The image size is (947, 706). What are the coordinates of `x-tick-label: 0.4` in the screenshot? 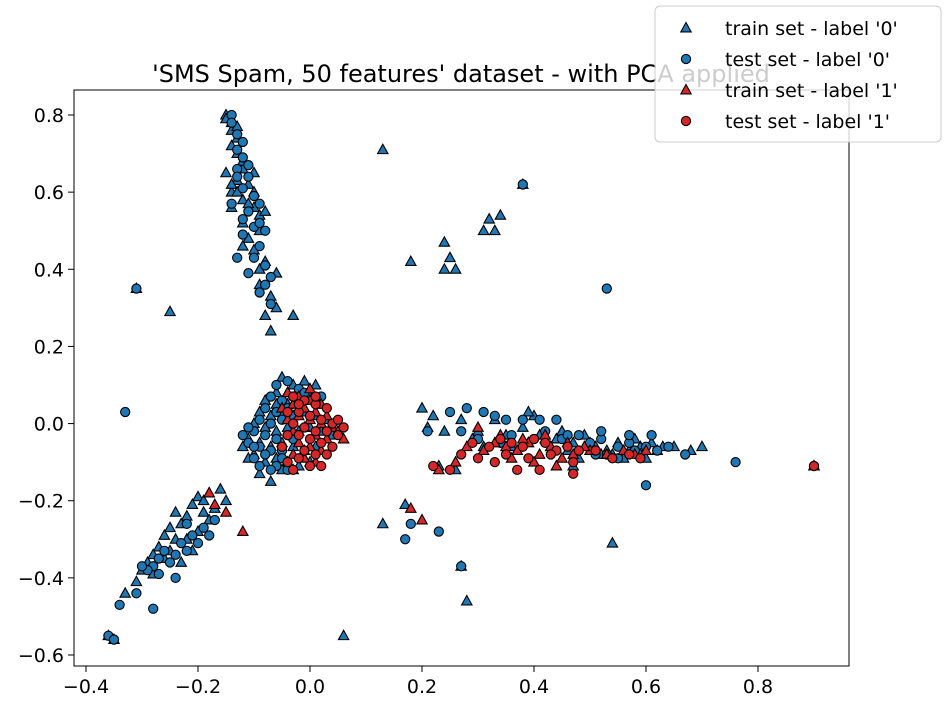 It's located at (534, 687).